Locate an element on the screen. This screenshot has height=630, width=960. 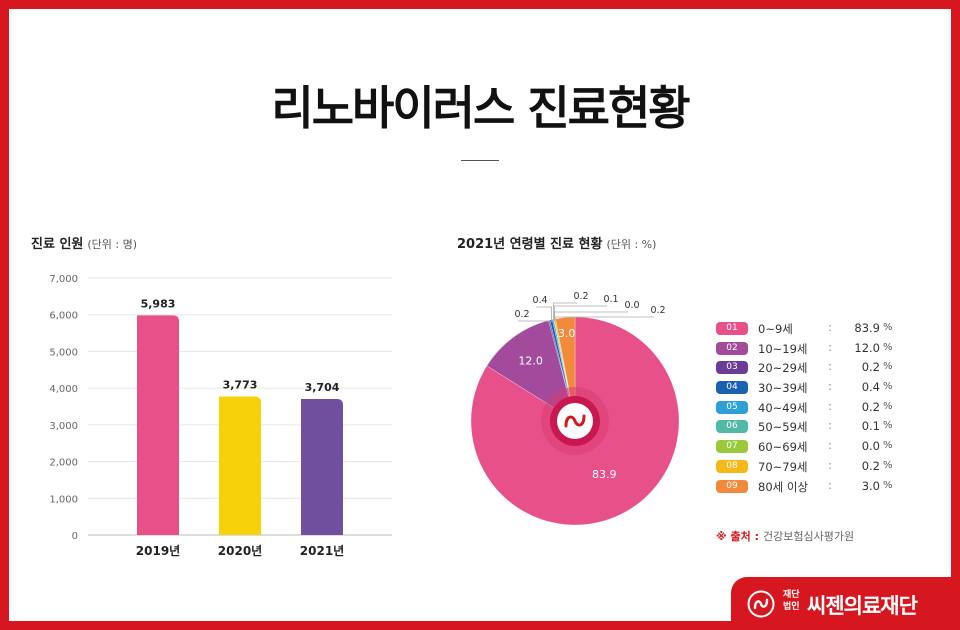
brand-small-label: 재단 법인 is located at coordinates (791, 601).